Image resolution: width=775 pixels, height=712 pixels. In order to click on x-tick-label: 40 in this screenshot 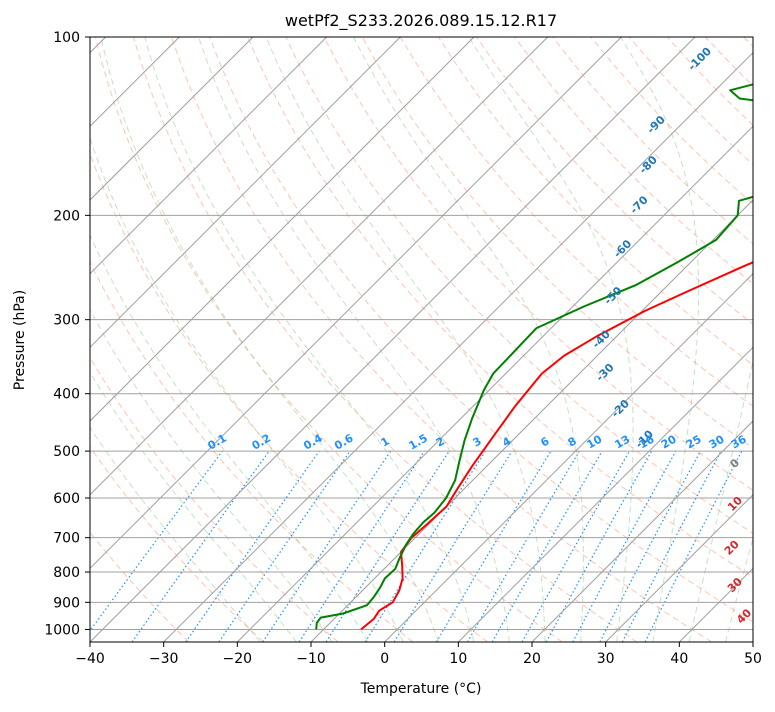, I will do `click(679, 659)`.